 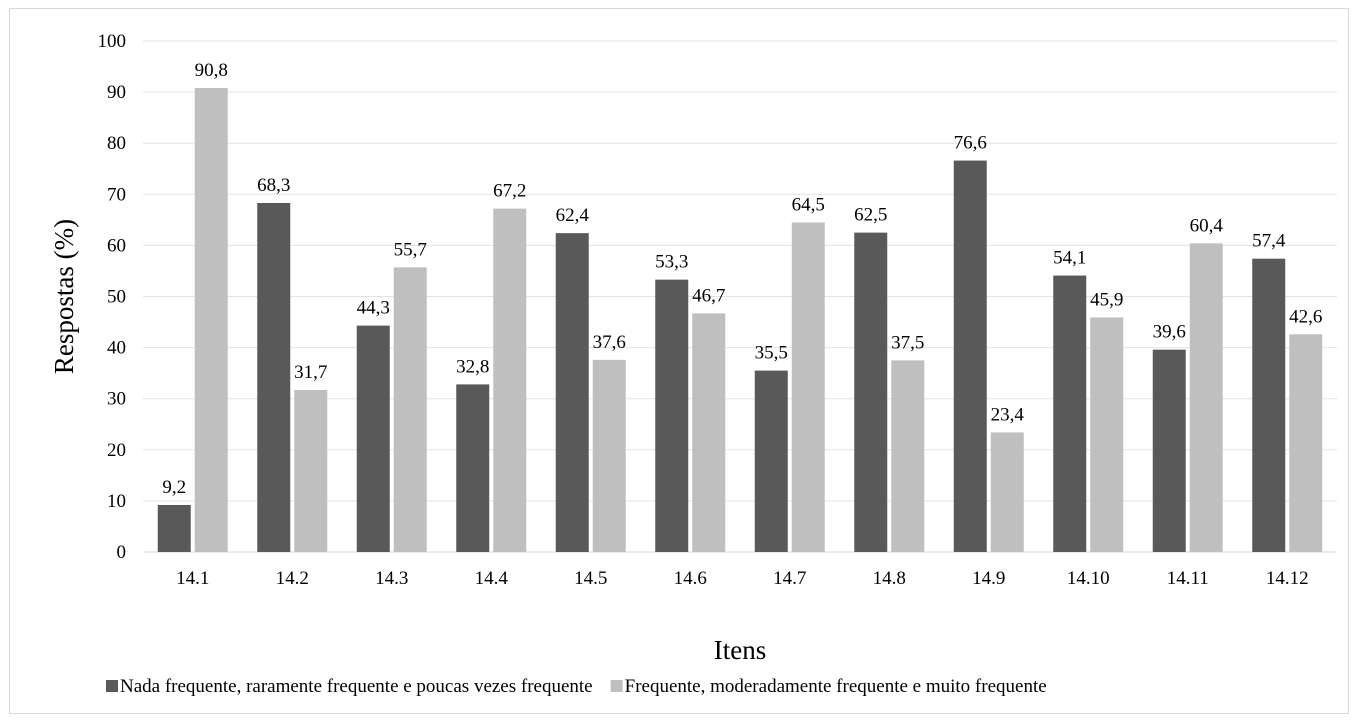 I want to click on data-label: 68,3, so click(x=273, y=185).